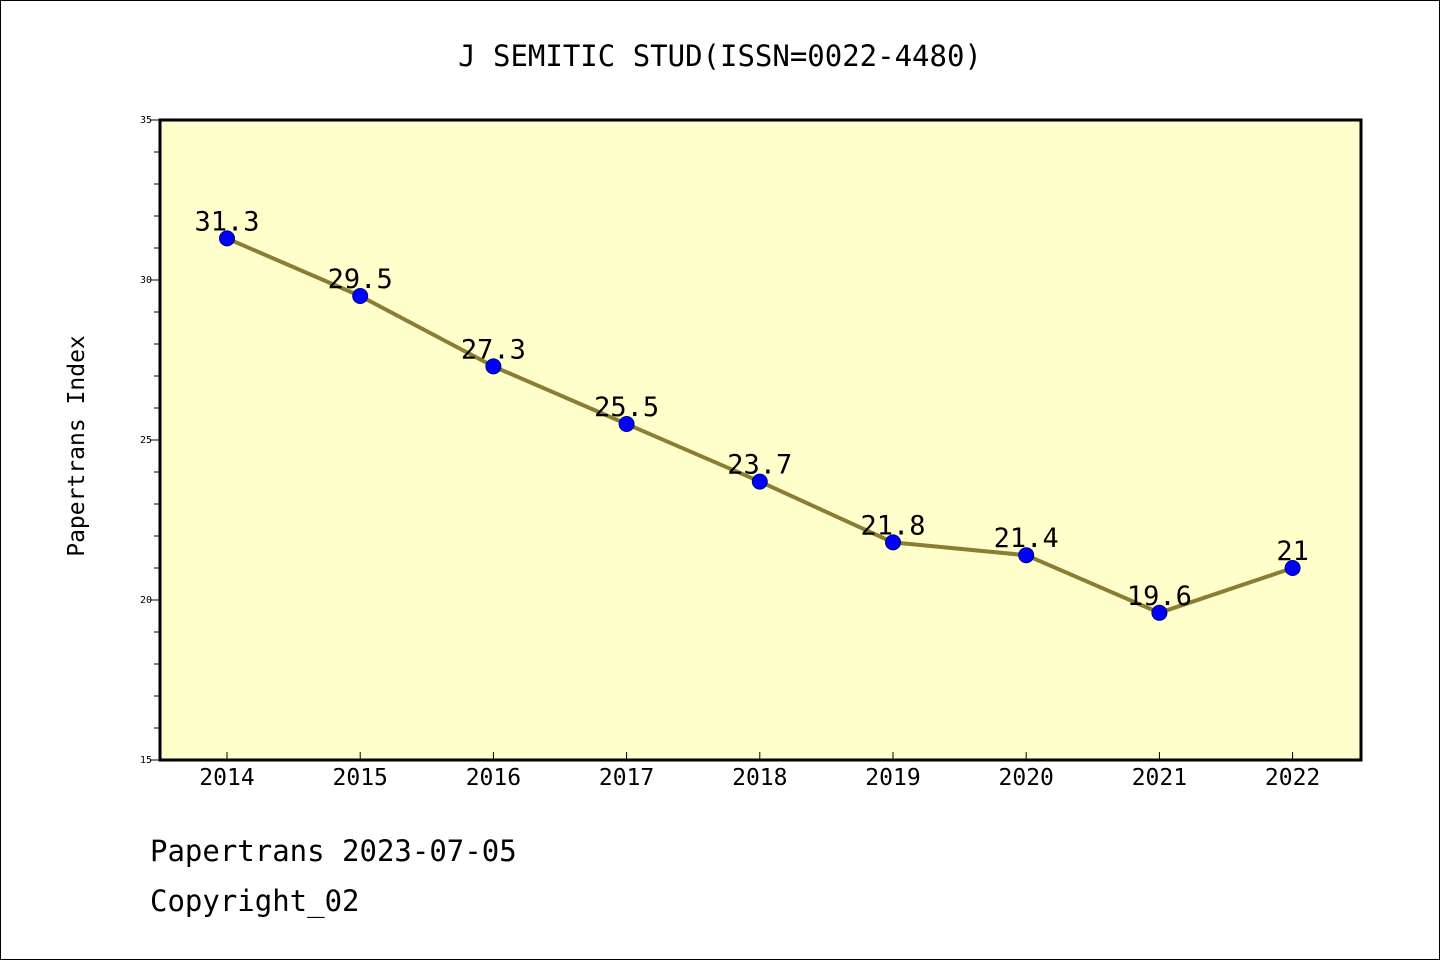  What do you see at coordinates (892, 525) in the screenshot?
I see `data-label: 21.8` at bounding box center [892, 525].